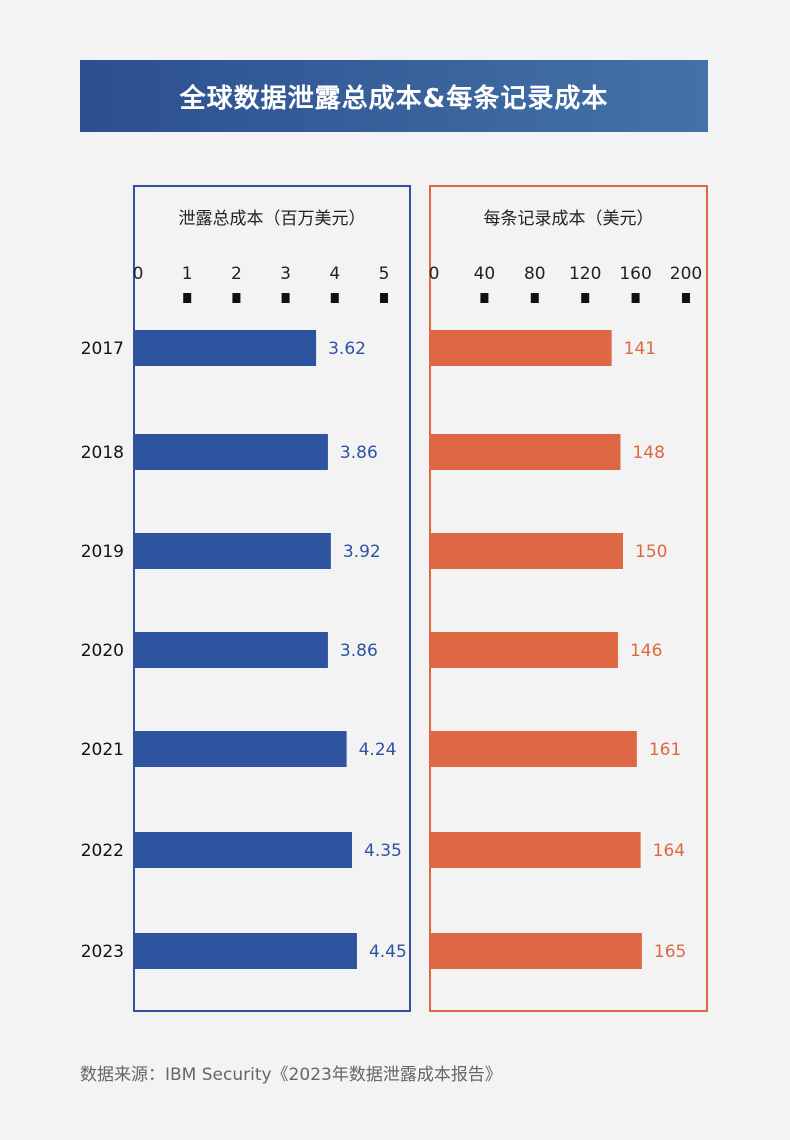  Describe the element at coordinates (585, 274) in the screenshot. I see `tick-label-per-record: 120` at that location.